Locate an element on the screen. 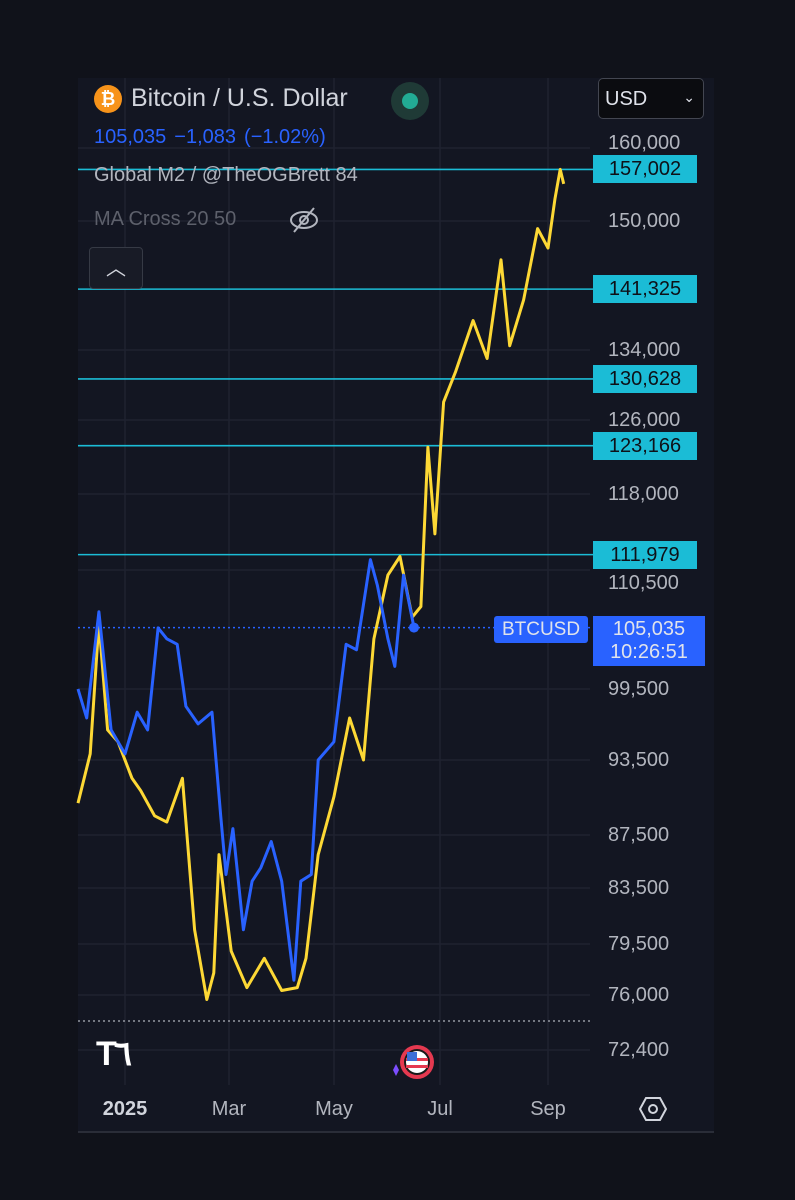 The width and height of the screenshot is (795, 1200). eye-off-icon is located at coordinates (304, 220).